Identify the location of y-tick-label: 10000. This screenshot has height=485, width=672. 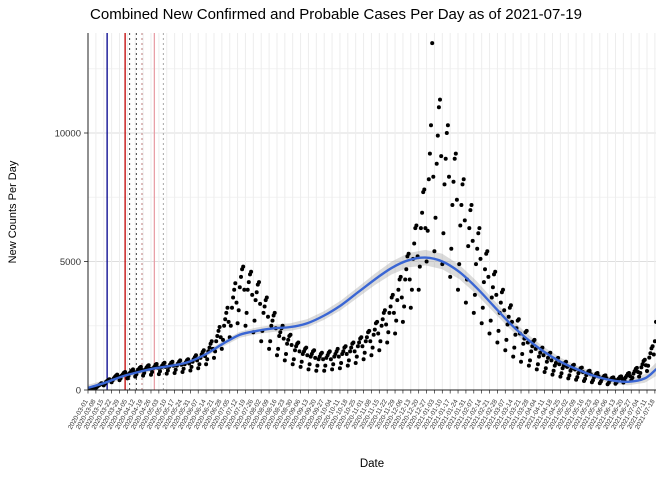
(68, 134).